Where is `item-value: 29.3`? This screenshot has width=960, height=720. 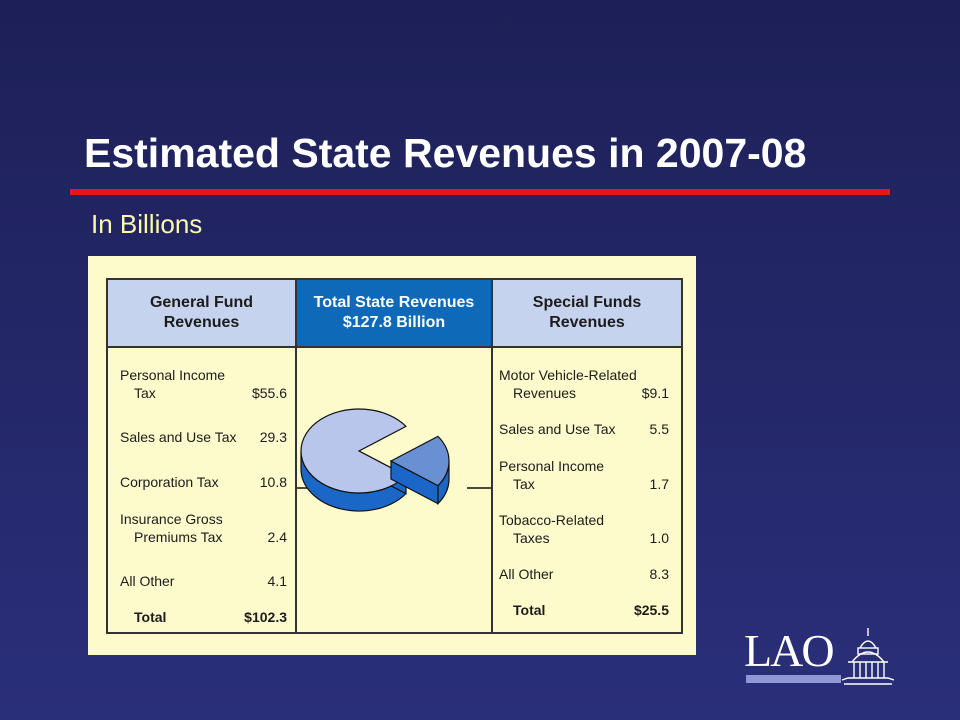 item-value: 29.3 is located at coordinates (273, 437).